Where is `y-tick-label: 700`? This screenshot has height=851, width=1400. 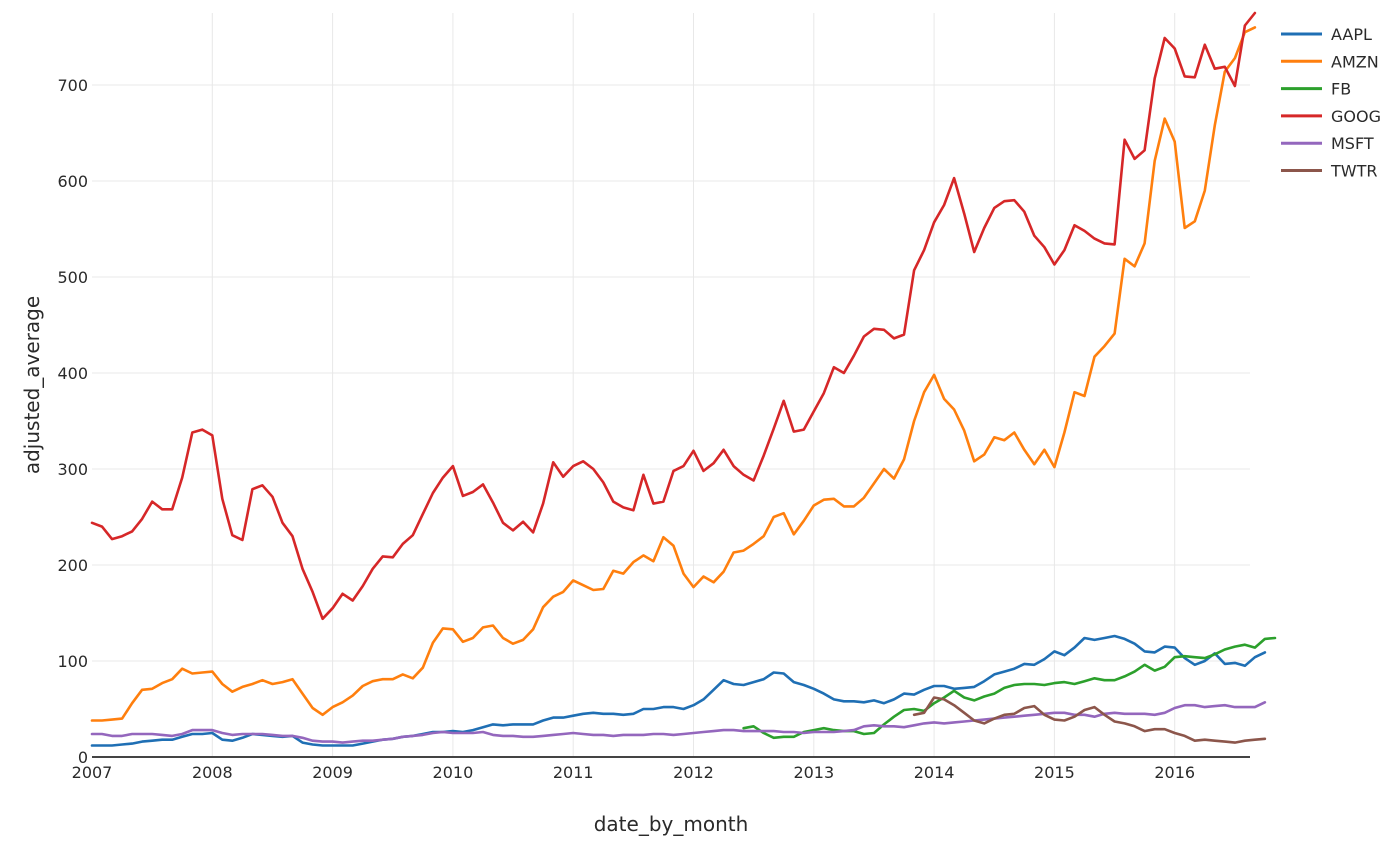
y-tick-label: 700 is located at coordinates (72, 85).